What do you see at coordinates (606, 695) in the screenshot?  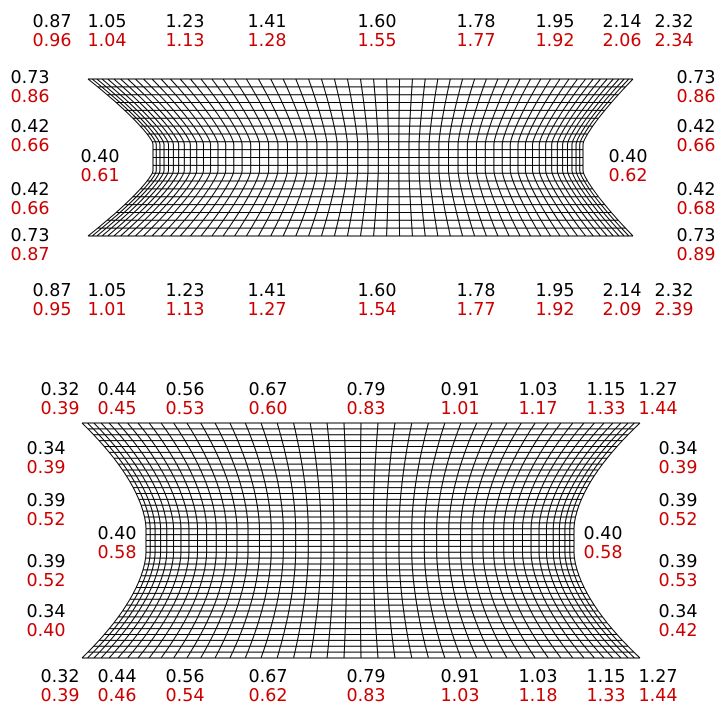 I see `bottom-label-red: 1.33` at bounding box center [606, 695].